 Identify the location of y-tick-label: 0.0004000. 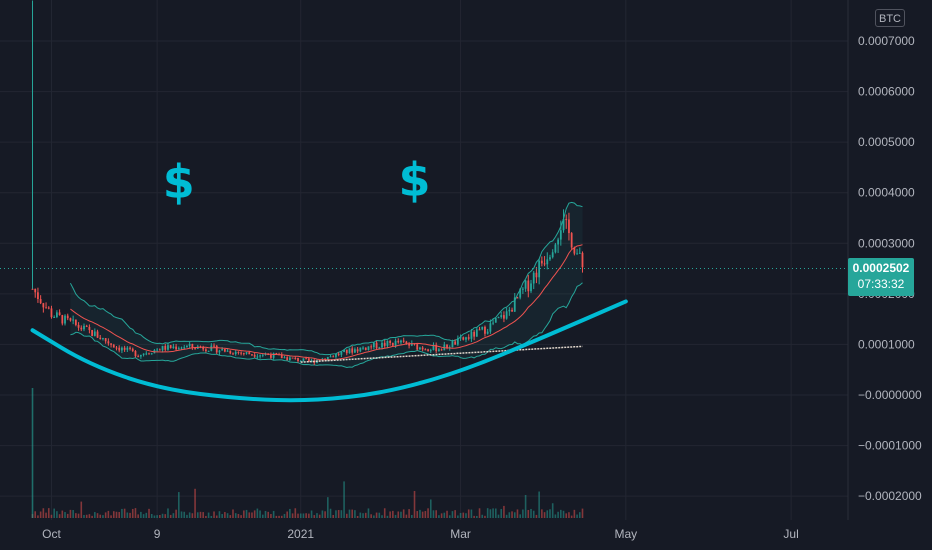
(886, 193).